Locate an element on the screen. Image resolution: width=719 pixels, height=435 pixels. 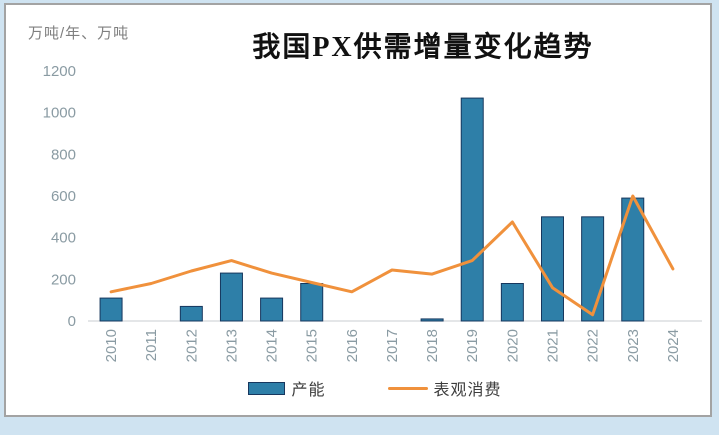
x-tick-label: 2023 is located at coordinates (633, 345).